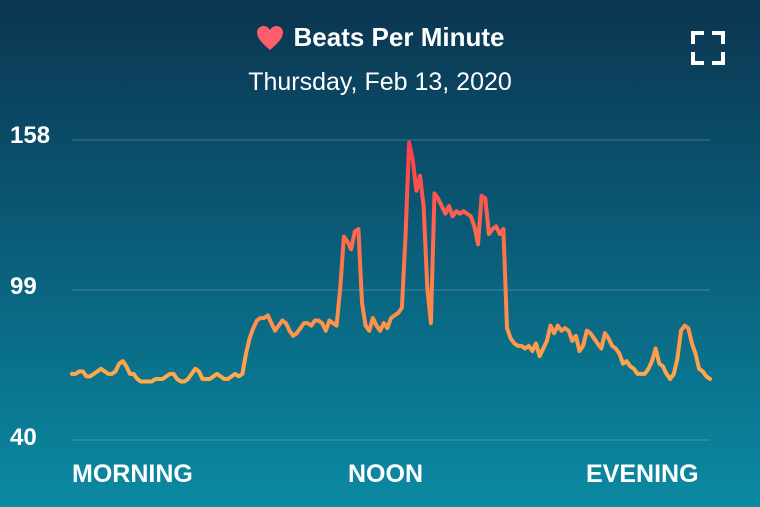 This screenshot has width=760, height=507. I want to click on x-tick-label-morning: MORNING, so click(132, 474).